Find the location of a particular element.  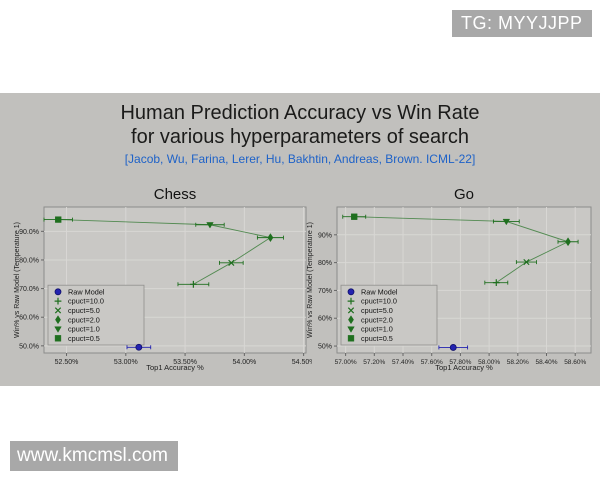

watermark-bottom-left: www.kmcmsl.com is located at coordinates (94, 456).